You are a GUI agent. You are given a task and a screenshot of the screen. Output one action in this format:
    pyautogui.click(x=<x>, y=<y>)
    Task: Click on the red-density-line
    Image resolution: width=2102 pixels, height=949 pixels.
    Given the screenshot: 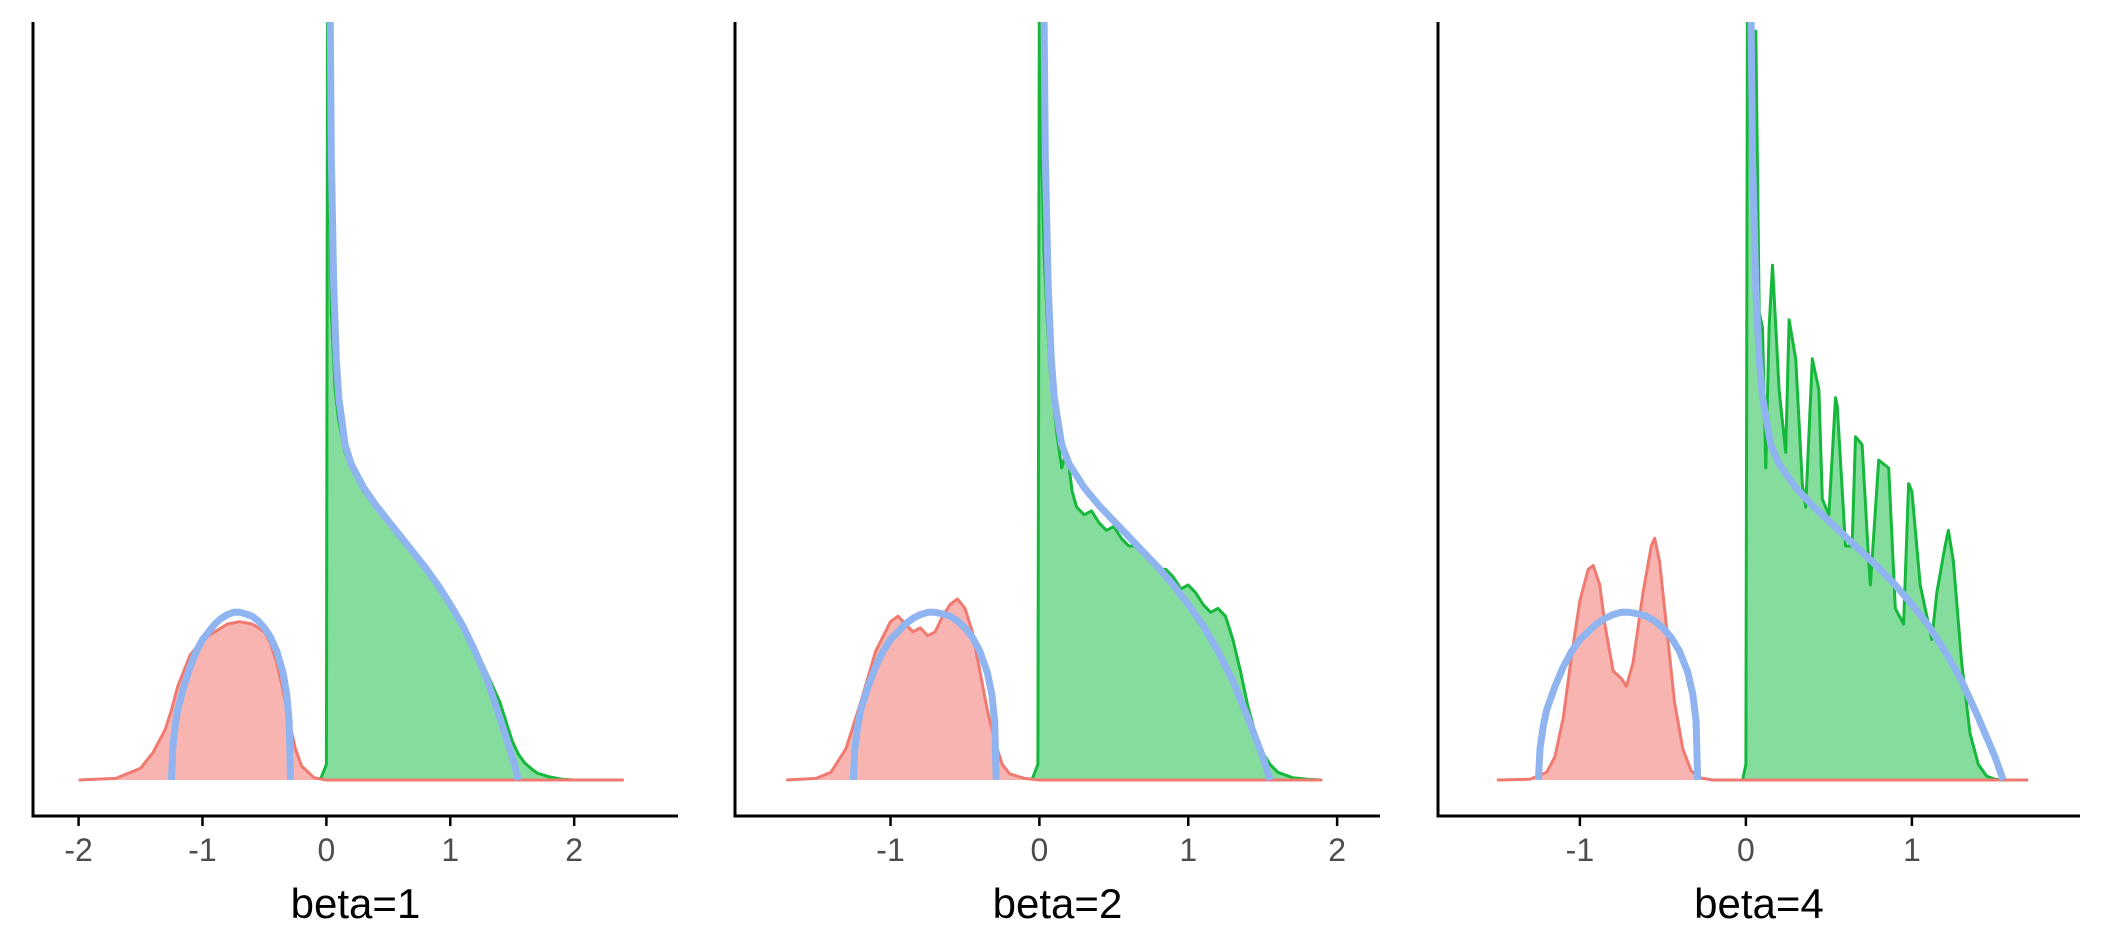 What is the action you would take?
    pyautogui.click(x=351, y=701)
    